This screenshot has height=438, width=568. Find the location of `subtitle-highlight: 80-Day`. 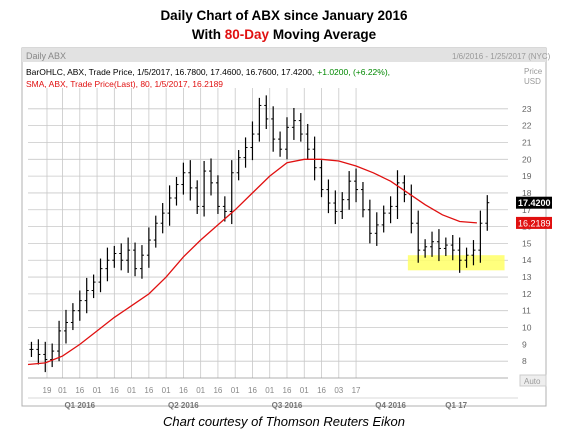

subtitle-highlight: 80-Day is located at coordinates (247, 34).